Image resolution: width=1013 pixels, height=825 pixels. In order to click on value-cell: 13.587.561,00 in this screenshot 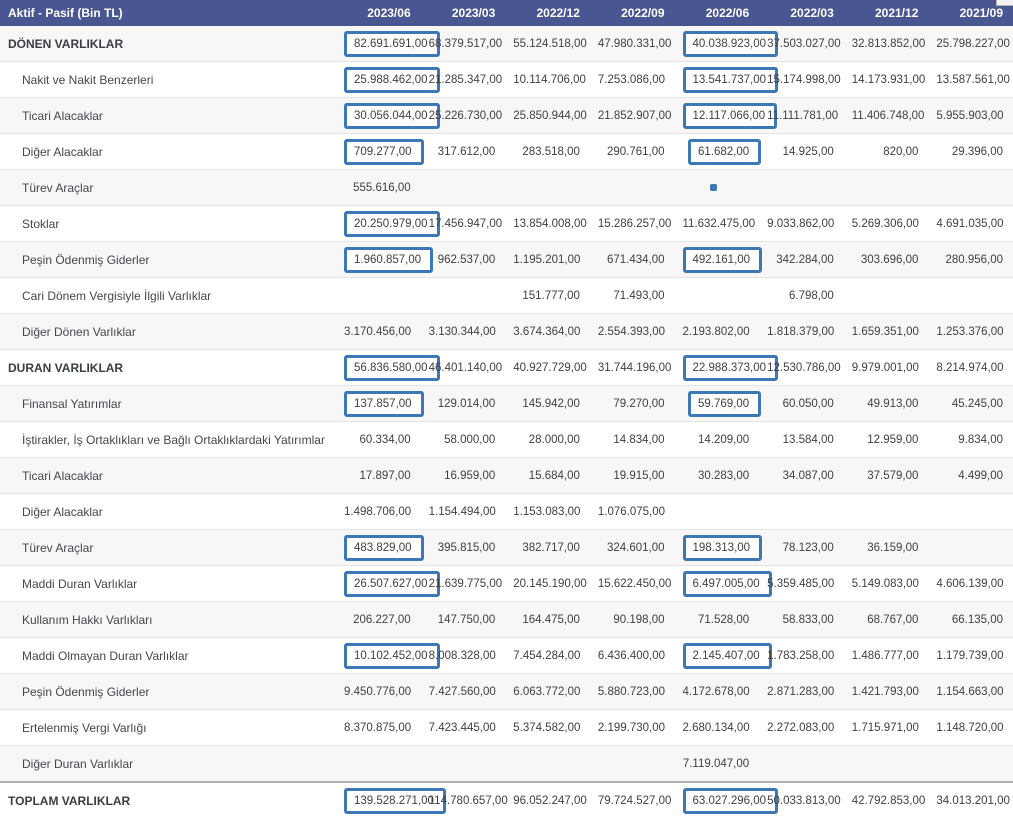, I will do `click(970, 79)`.